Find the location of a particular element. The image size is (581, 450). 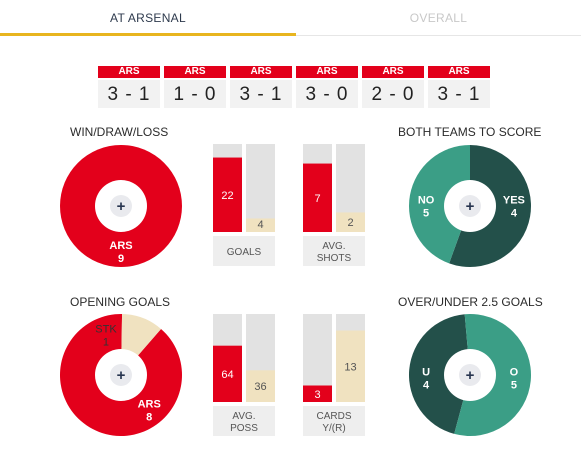

slice-label: U is located at coordinates (426, 373).